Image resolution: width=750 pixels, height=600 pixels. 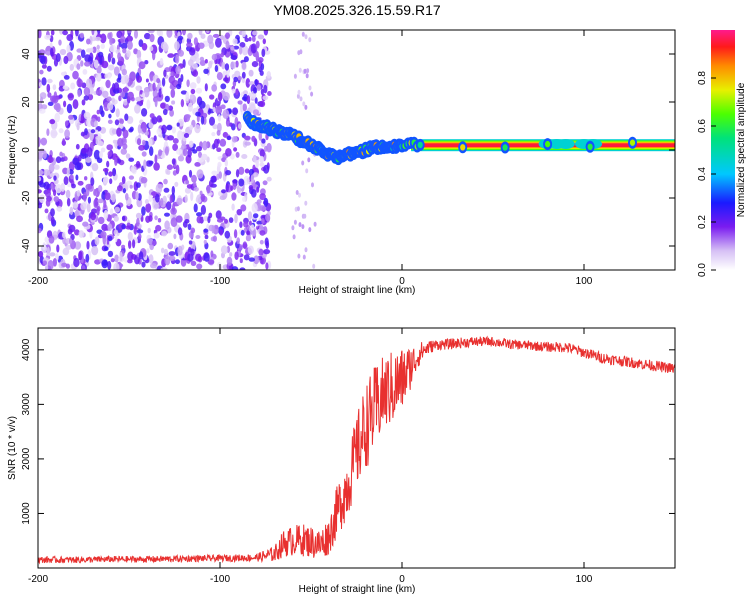 I want to click on snr-y-tick-label: 4000, so click(x=26, y=349).